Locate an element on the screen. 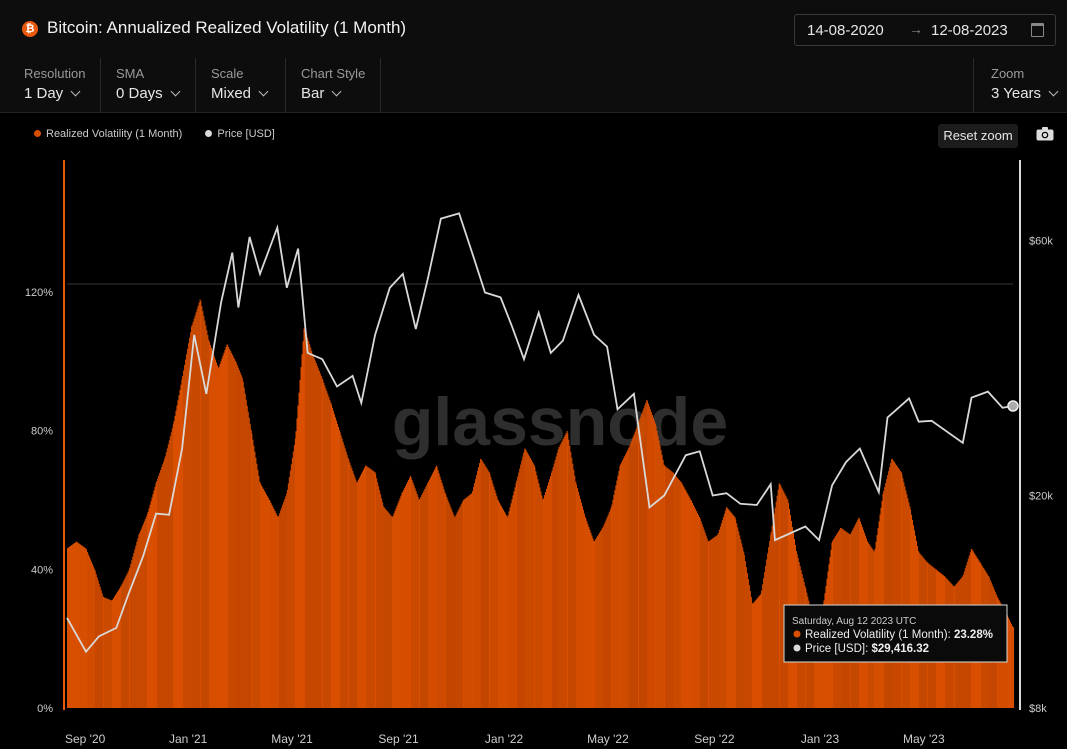  date-from-field: 14-08-2020 is located at coordinates (845, 30).